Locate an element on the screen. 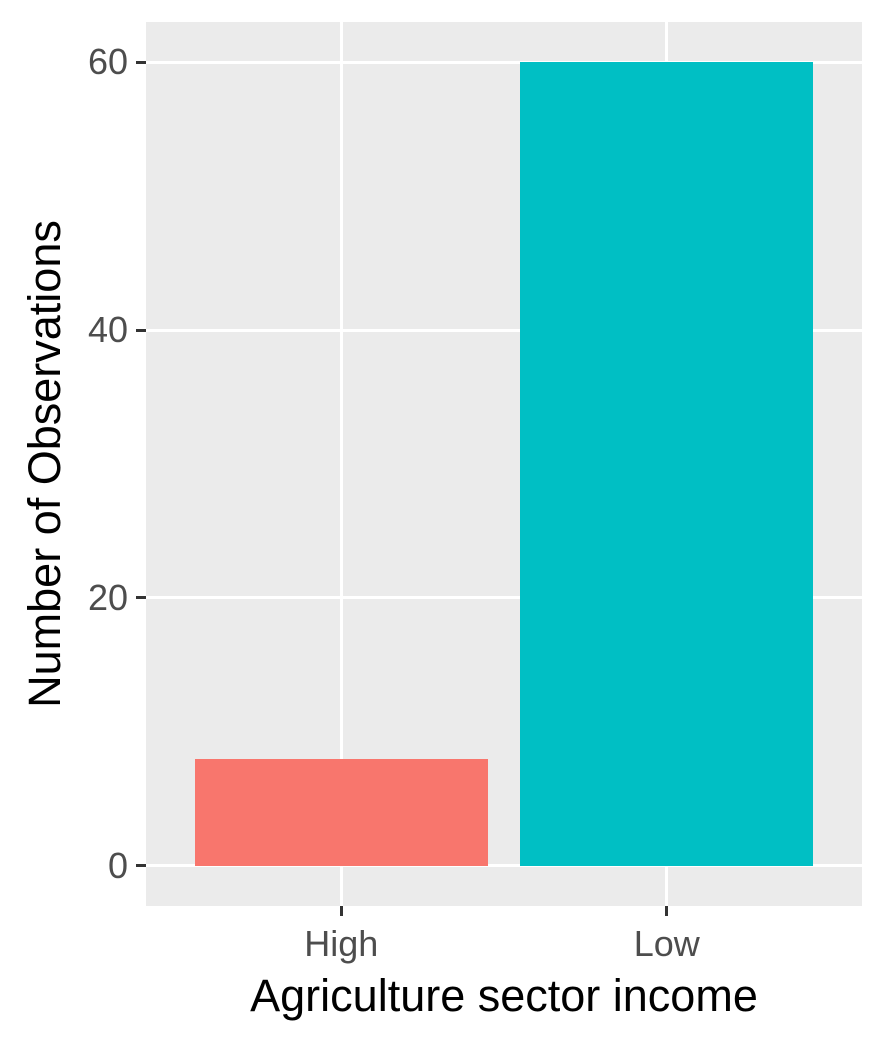  y-tick-label: 20 is located at coordinates (107, 597).